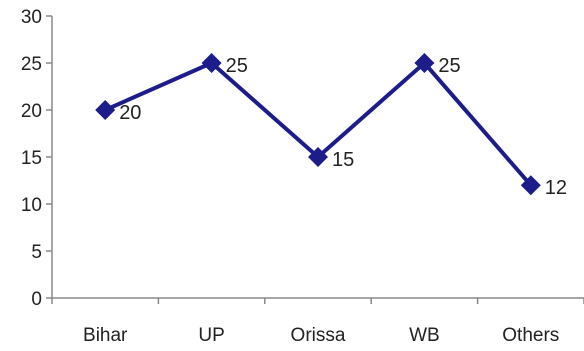 This screenshot has height=351, width=584. Describe the element at coordinates (31, 111) in the screenshot. I see `y-tick-label: 20` at that location.